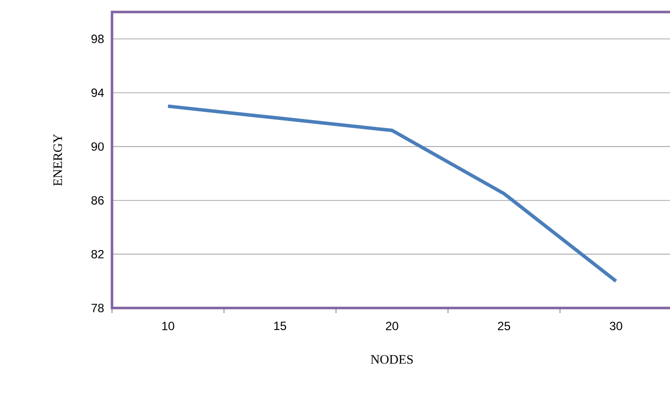 This screenshot has width=670, height=402. I want to click on x-tick-label: 25, so click(504, 326).